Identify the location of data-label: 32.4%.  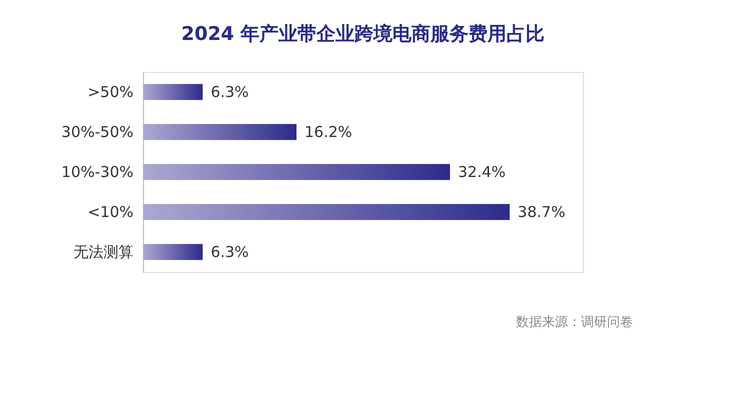
(482, 172).